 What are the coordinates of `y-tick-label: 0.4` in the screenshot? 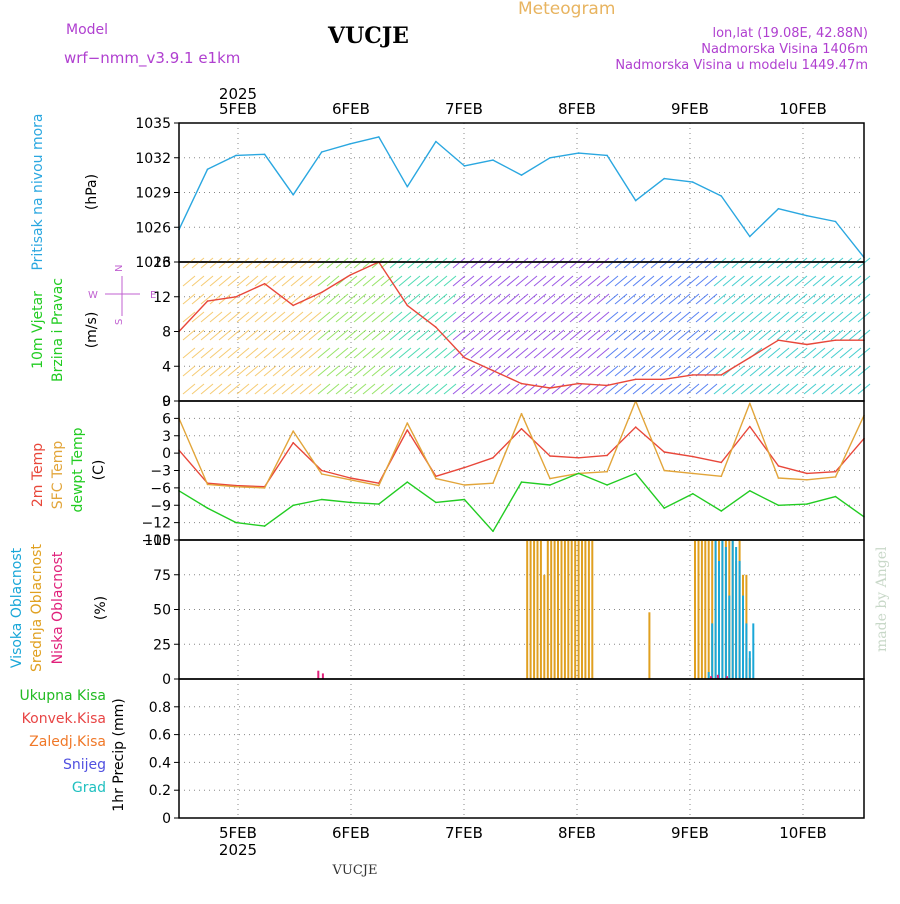 It's located at (160, 763).